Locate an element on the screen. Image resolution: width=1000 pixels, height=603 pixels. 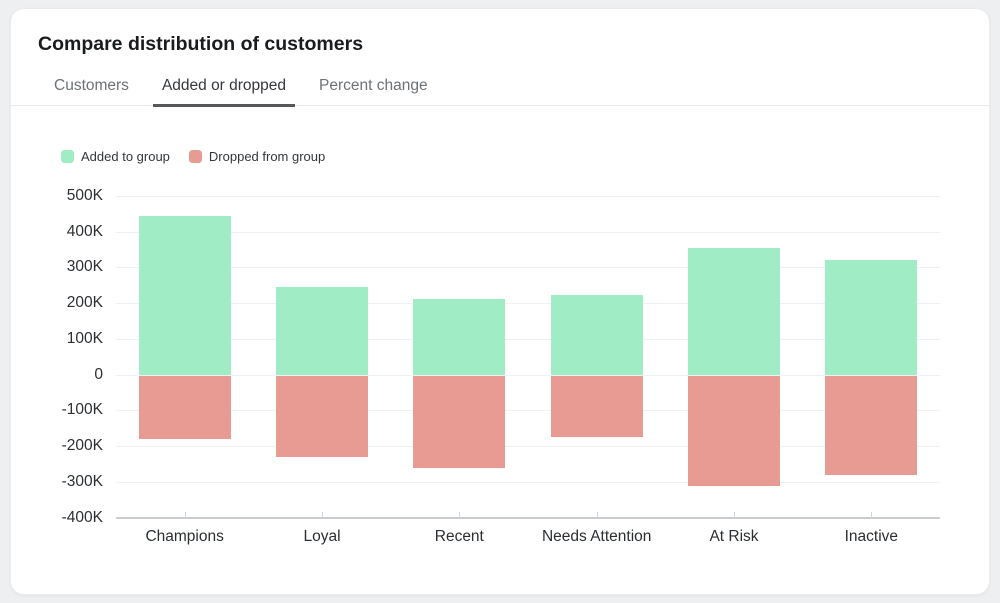
y-axis-label-400k: 400K is located at coordinates (84, 231).